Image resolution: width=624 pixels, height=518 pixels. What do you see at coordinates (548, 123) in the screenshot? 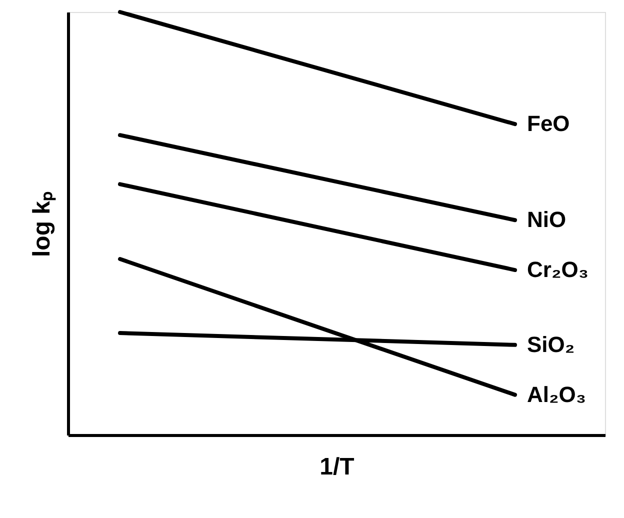
I see `series-label: FeO` at bounding box center [548, 123].